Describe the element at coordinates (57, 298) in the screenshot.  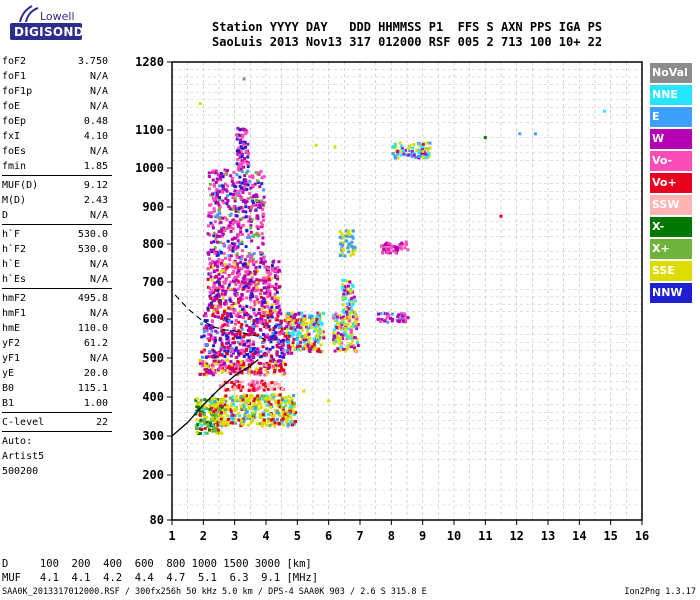
I see `param-row: hmF2 495.8` at that location.